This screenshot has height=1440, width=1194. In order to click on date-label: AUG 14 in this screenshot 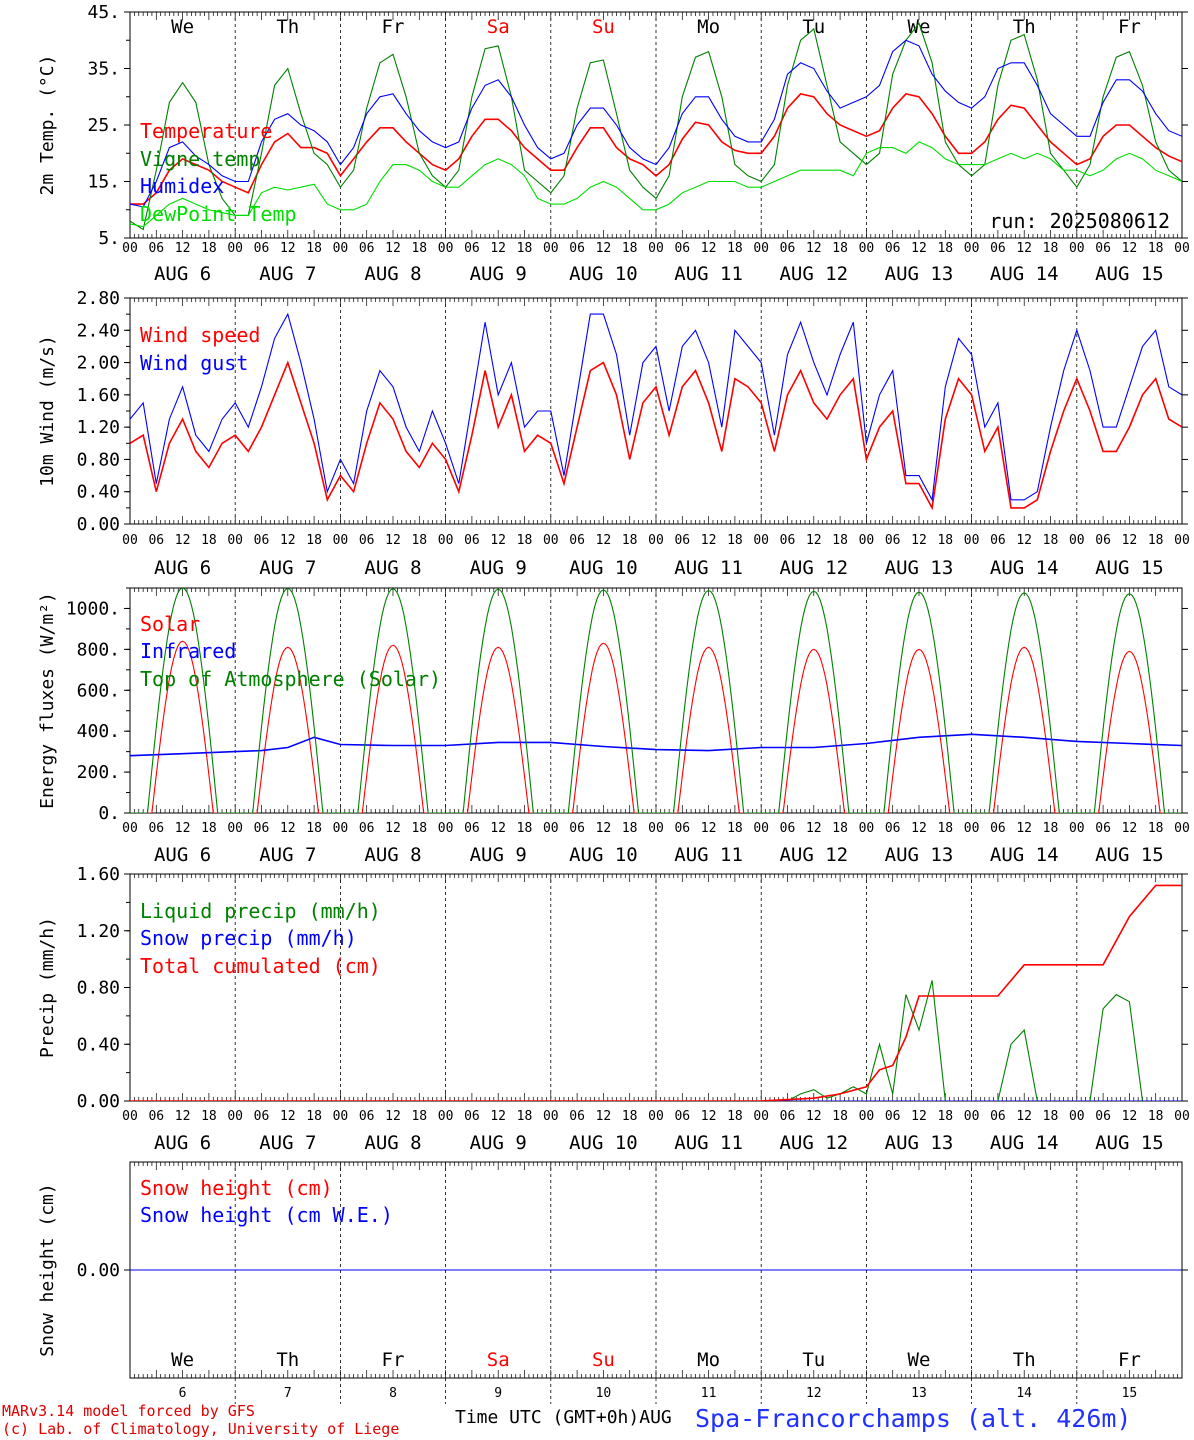, I will do `click(1024, 568)`.